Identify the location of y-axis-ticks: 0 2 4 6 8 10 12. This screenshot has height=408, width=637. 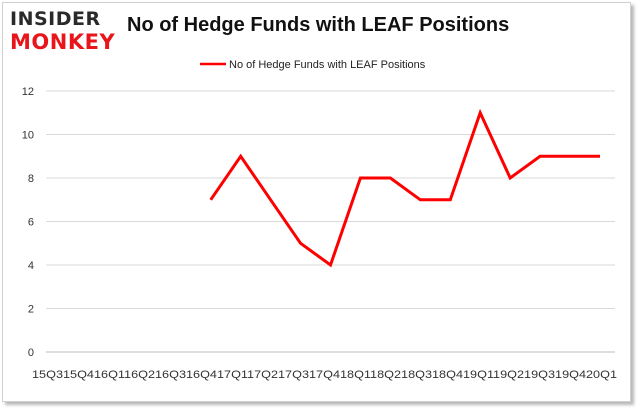
(28, 222).